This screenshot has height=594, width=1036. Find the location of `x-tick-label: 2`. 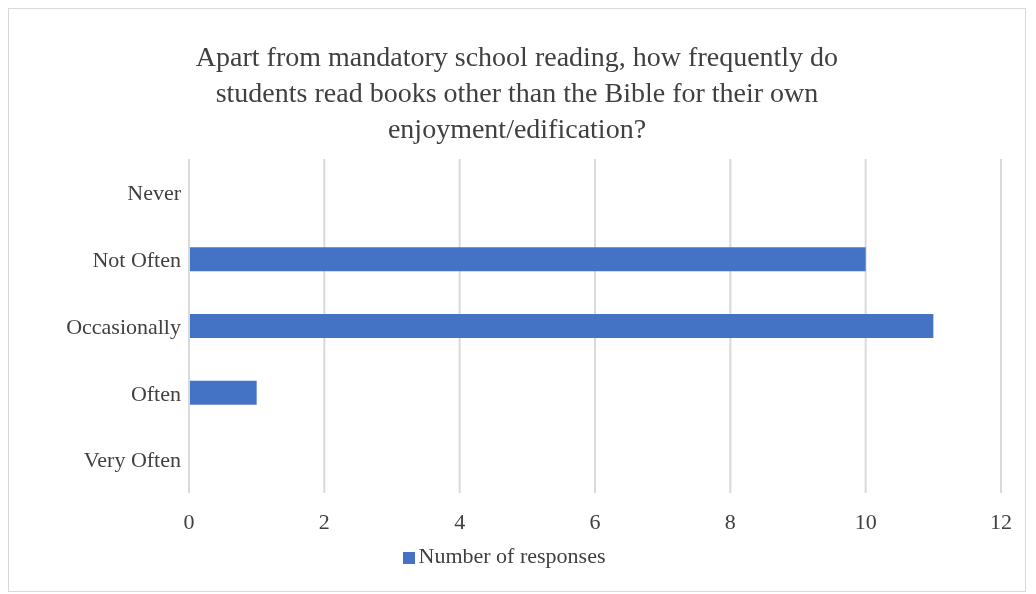

x-tick-label: 2 is located at coordinates (324, 521).